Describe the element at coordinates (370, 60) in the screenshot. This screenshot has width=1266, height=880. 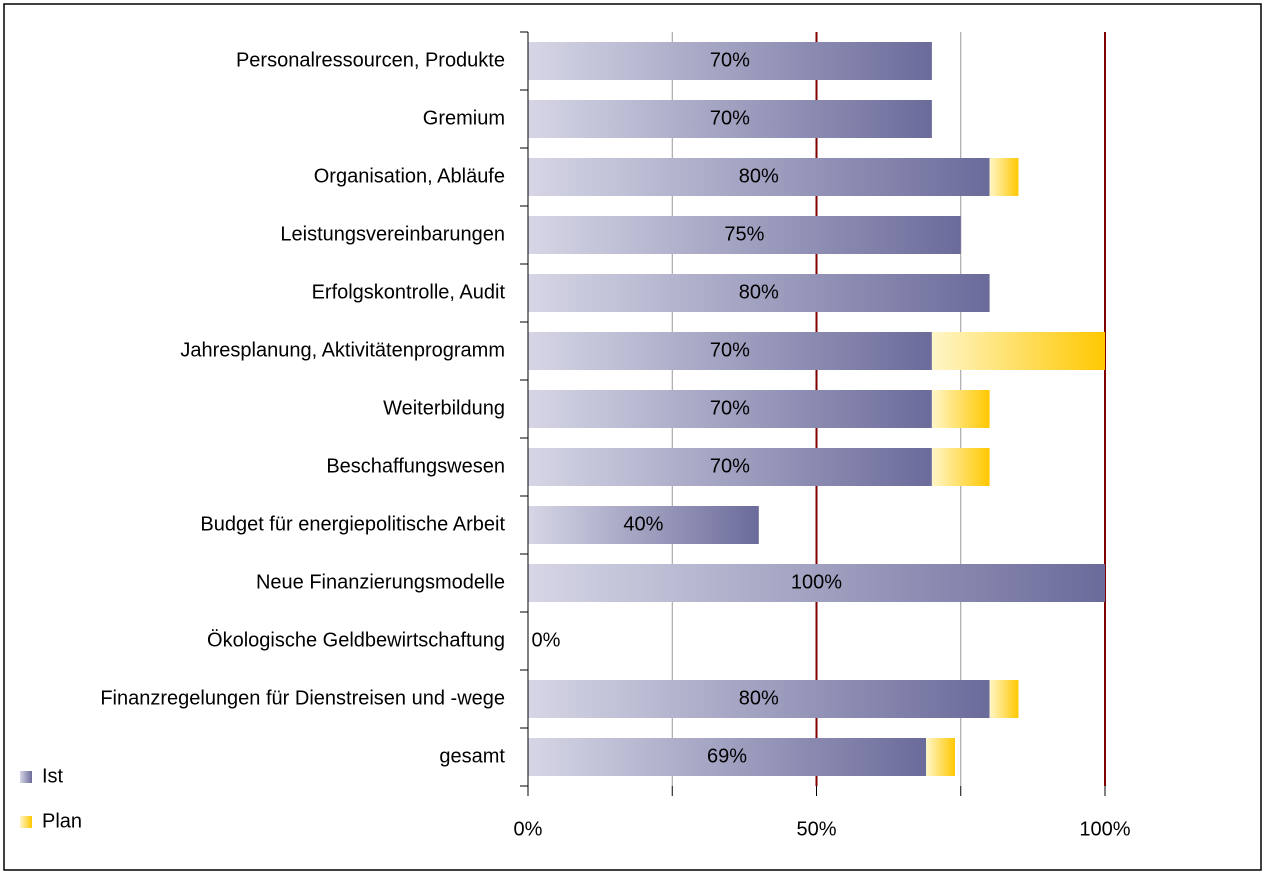
I see `category-label: Personalressourcen, Produkte` at that location.